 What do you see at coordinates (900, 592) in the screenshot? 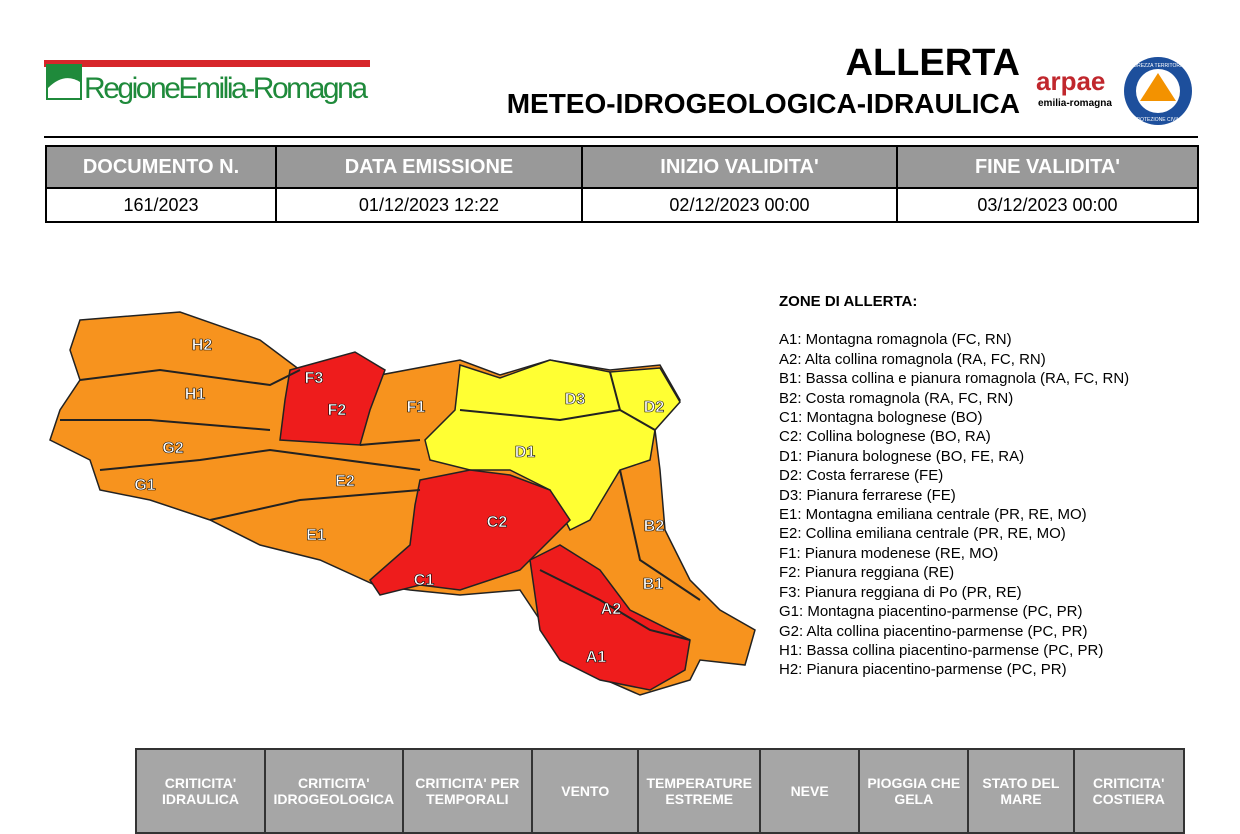
I see `legend-item: F3: Pianura reggiana di Po (PR, RE)` at bounding box center [900, 592].